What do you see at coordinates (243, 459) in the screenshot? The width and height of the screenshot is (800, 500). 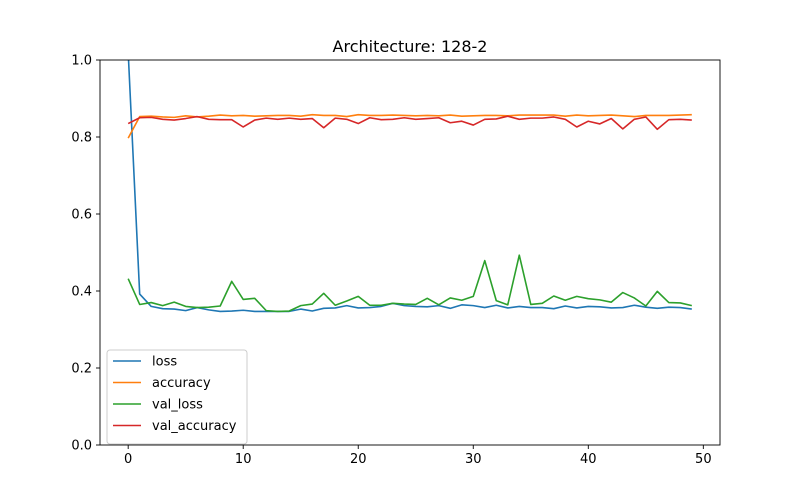 I see `x-tick-label: 10` at bounding box center [243, 459].